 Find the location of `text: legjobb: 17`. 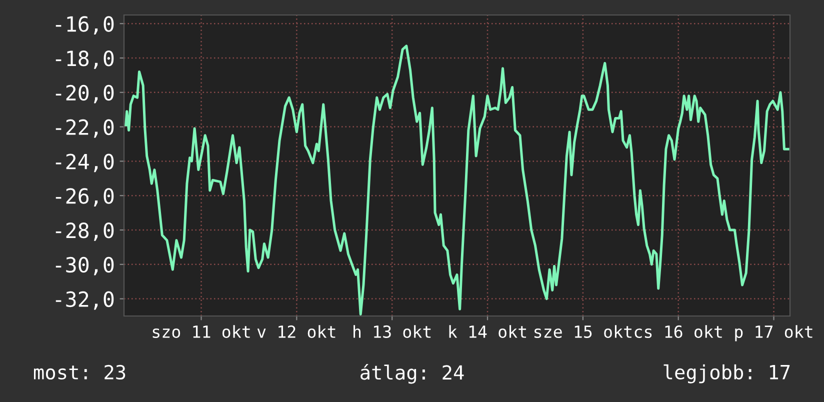

text: legjobb: 17 is located at coordinates (727, 374).